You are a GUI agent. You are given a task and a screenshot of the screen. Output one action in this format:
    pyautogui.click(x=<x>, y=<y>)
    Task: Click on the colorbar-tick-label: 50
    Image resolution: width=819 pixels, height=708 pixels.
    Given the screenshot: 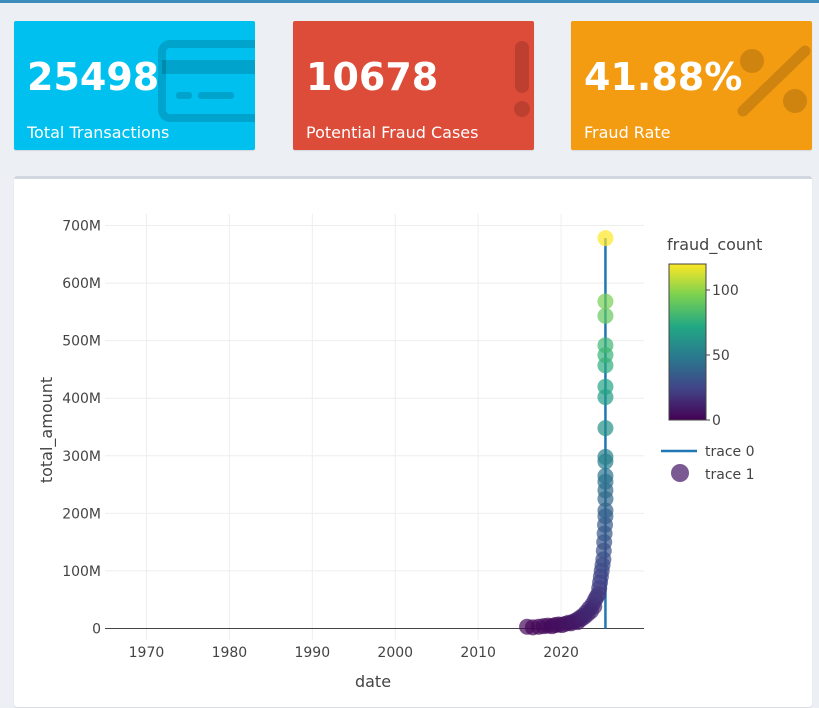 What is the action you would take?
    pyautogui.click(x=721, y=356)
    